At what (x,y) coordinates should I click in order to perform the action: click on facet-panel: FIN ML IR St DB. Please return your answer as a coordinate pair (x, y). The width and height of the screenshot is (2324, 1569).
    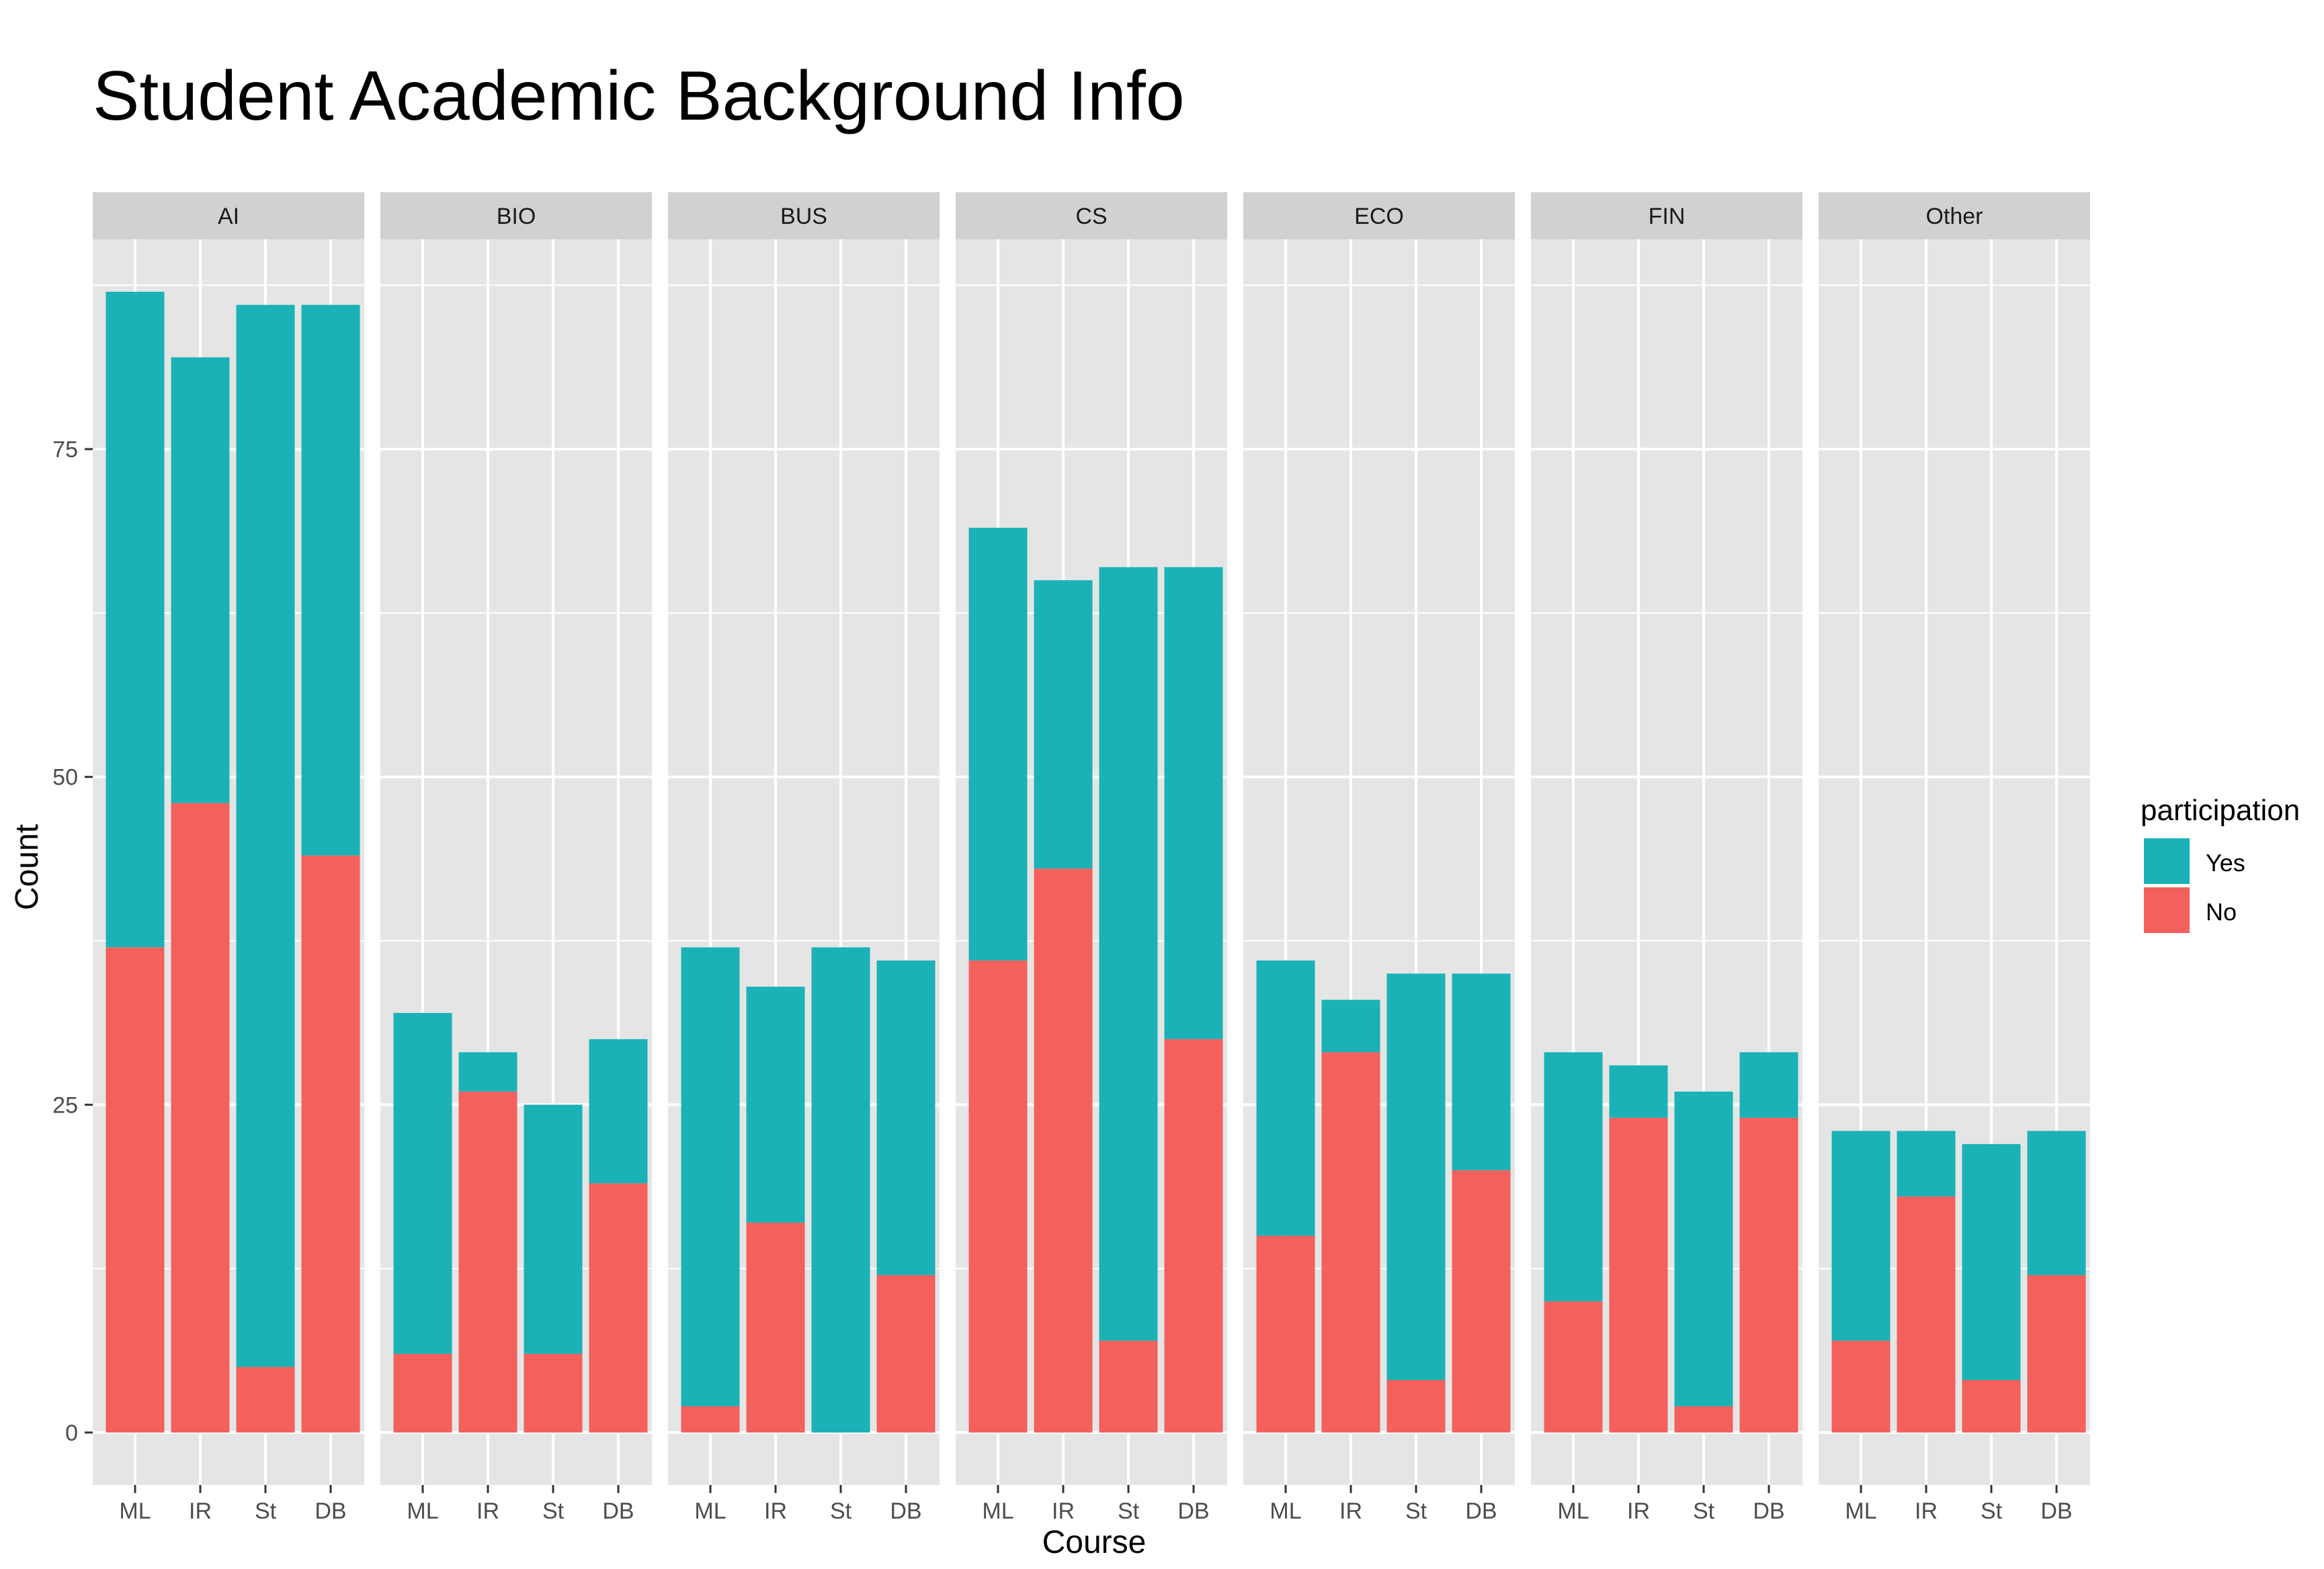
    Looking at the image, I should click on (1667, 858).